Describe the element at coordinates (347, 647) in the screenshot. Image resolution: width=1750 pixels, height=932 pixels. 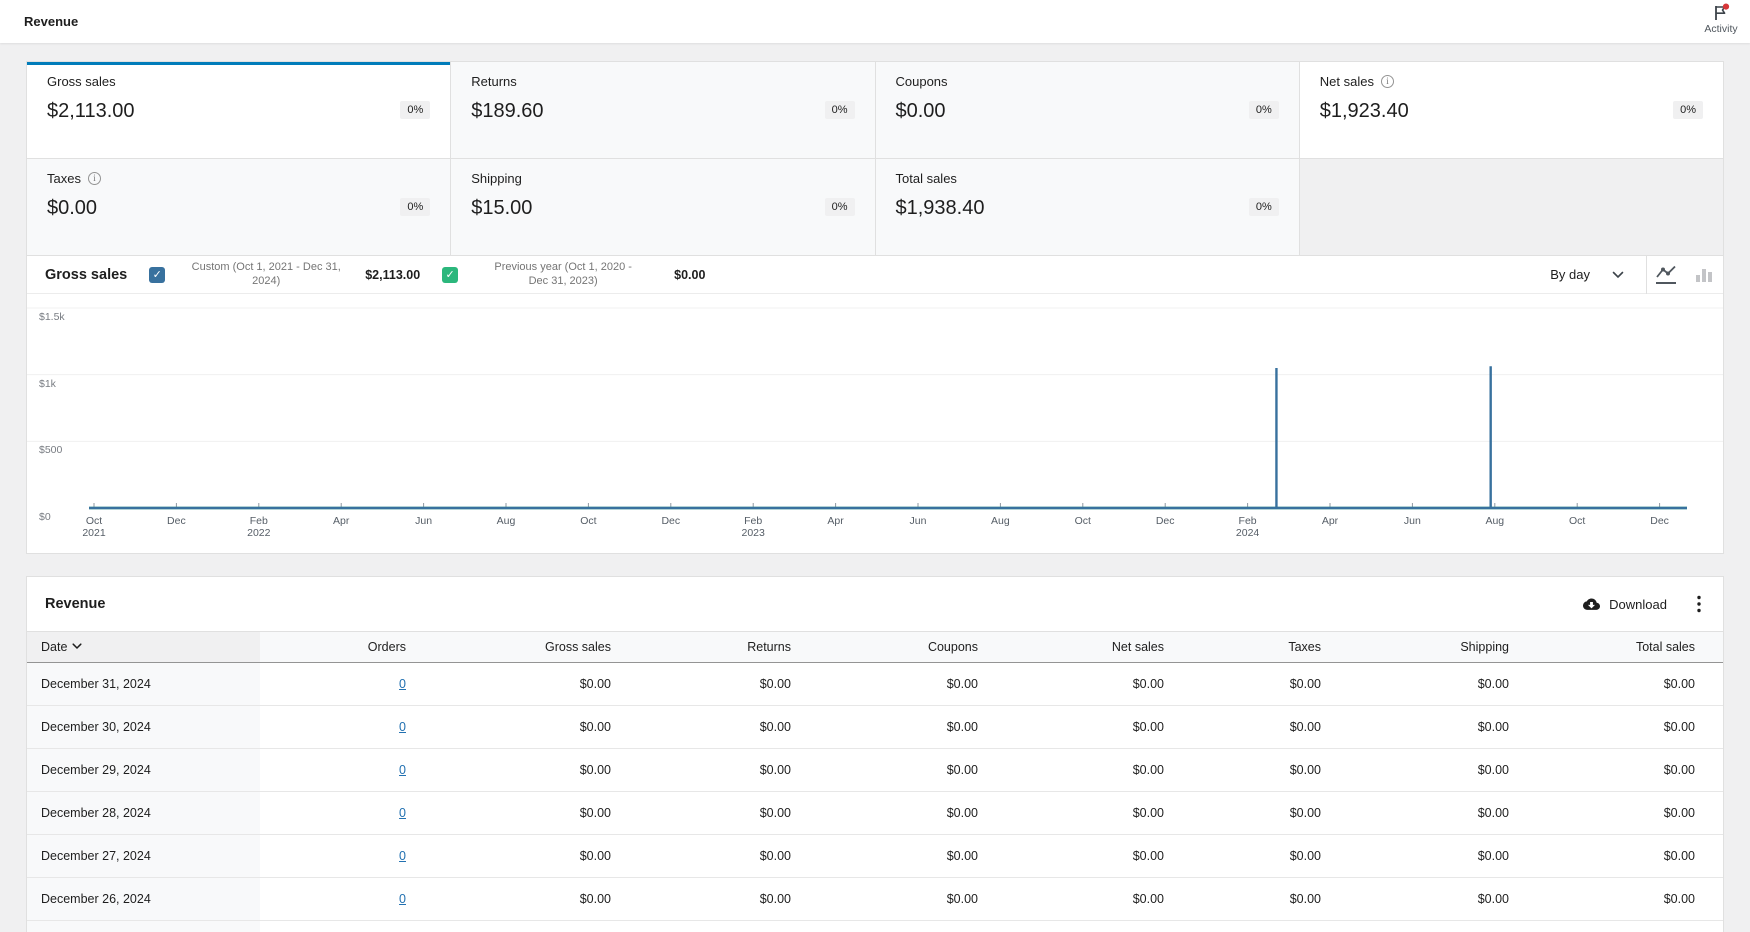
I see `column-header-orders: Orders` at that location.